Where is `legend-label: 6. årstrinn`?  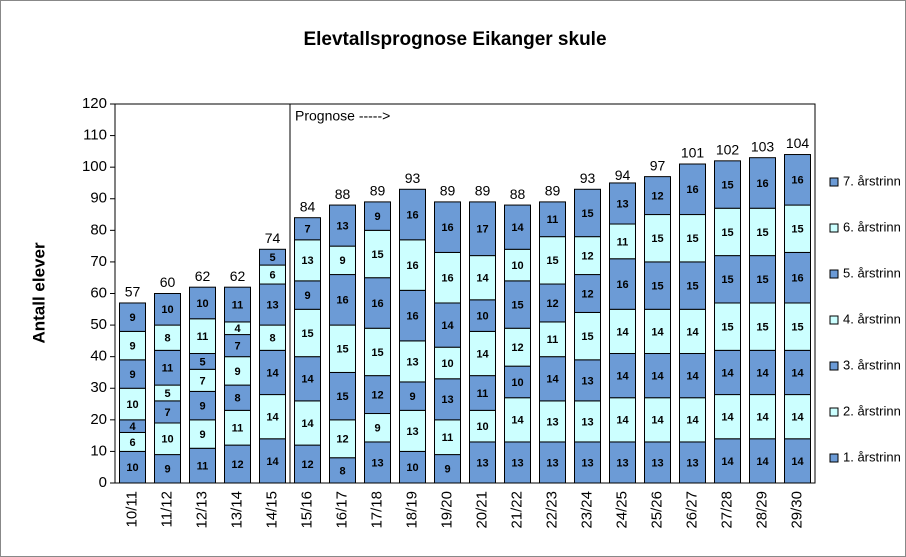 legend-label: 6. årstrinn is located at coordinates (872, 226).